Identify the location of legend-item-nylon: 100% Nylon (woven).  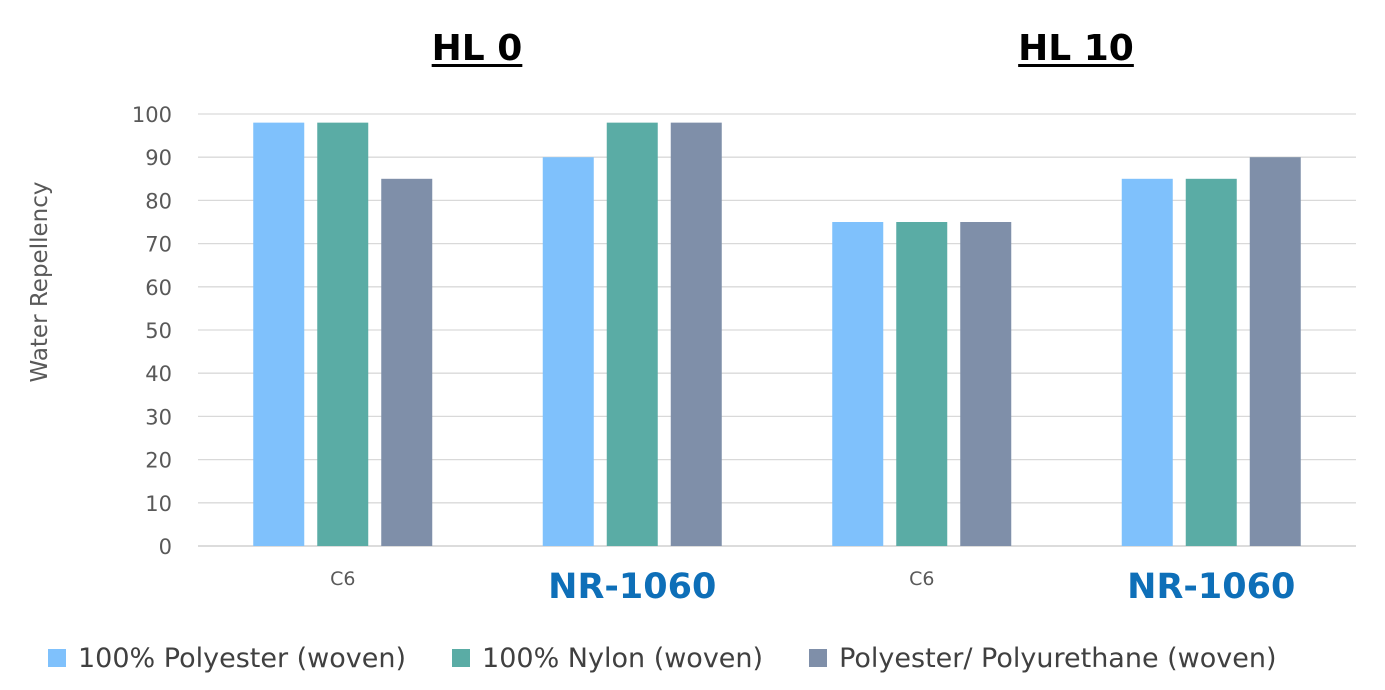
(607, 658).